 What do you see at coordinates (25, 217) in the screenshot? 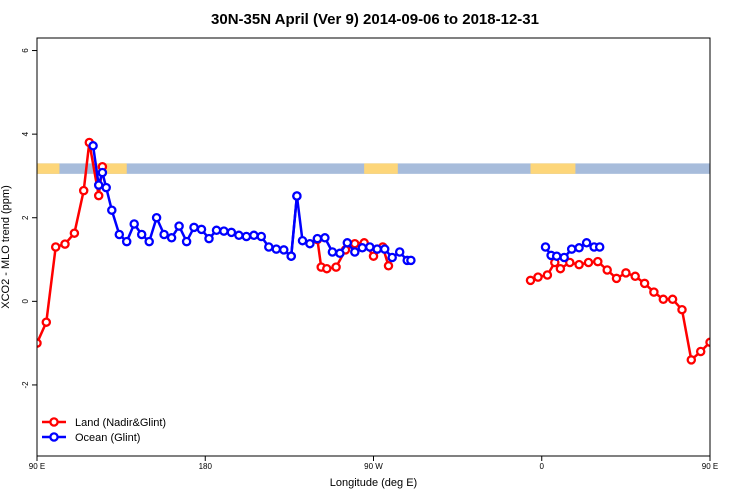
I see `y-tick-label-2: 2` at bounding box center [25, 217].